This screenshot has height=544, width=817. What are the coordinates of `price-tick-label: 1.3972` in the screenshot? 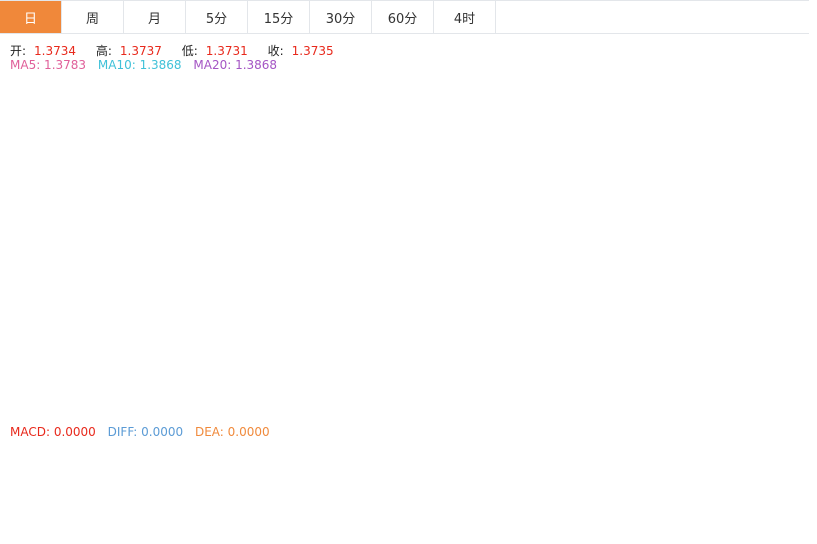 It's located at (773, 298).